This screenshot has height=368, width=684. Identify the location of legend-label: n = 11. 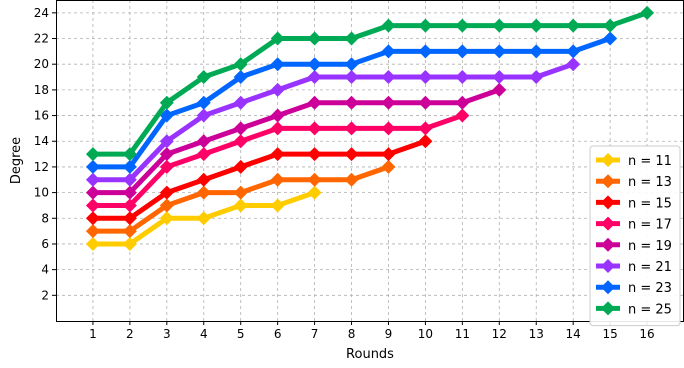
(650, 161).